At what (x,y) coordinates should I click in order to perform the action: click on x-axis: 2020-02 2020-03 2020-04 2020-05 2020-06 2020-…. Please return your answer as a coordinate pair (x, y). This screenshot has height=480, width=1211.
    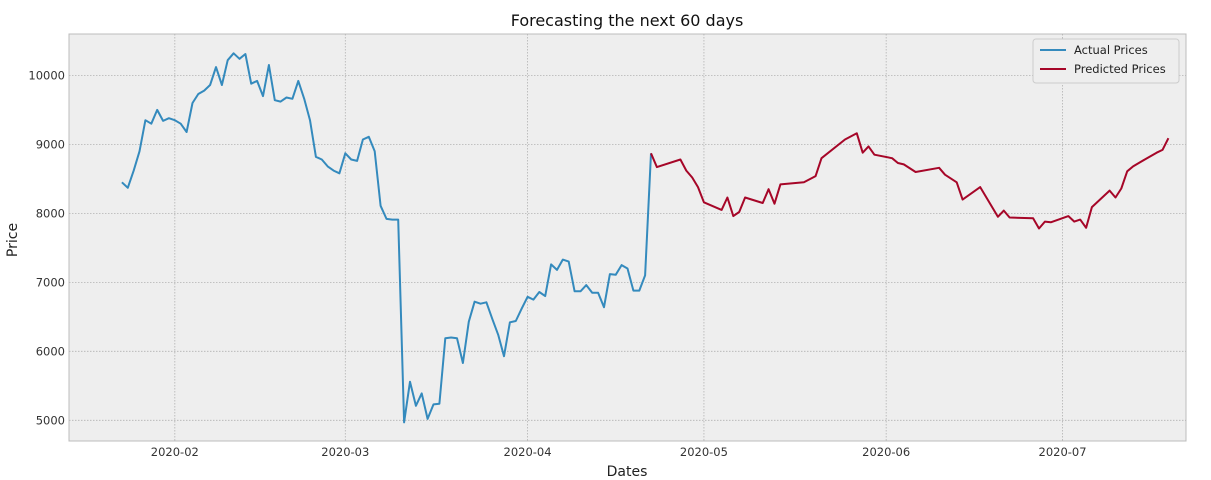
    Looking at the image, I should click on (619, 452).